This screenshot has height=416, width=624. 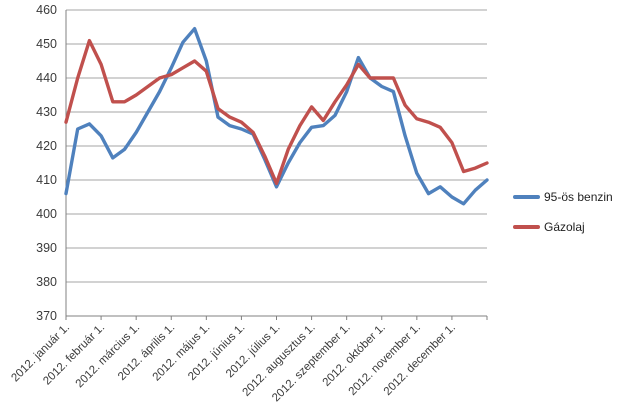 I want to click on y-tick-label: 390, so click(x=46, y=248).